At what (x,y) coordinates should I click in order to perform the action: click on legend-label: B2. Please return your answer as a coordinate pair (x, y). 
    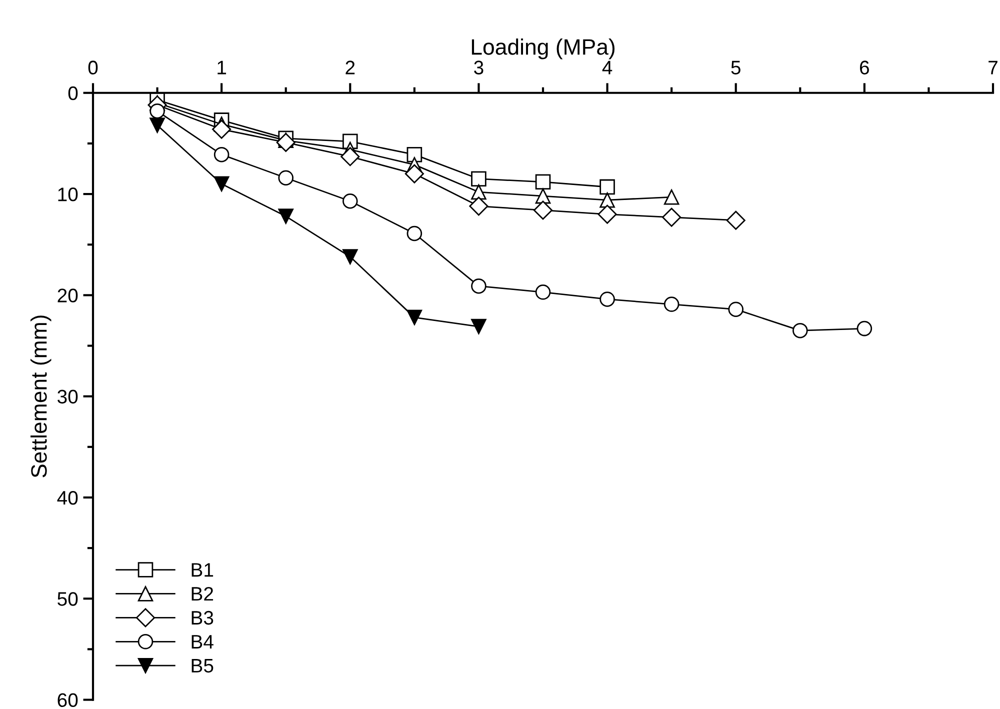
    Looking at the image, I should click on (203, 593).